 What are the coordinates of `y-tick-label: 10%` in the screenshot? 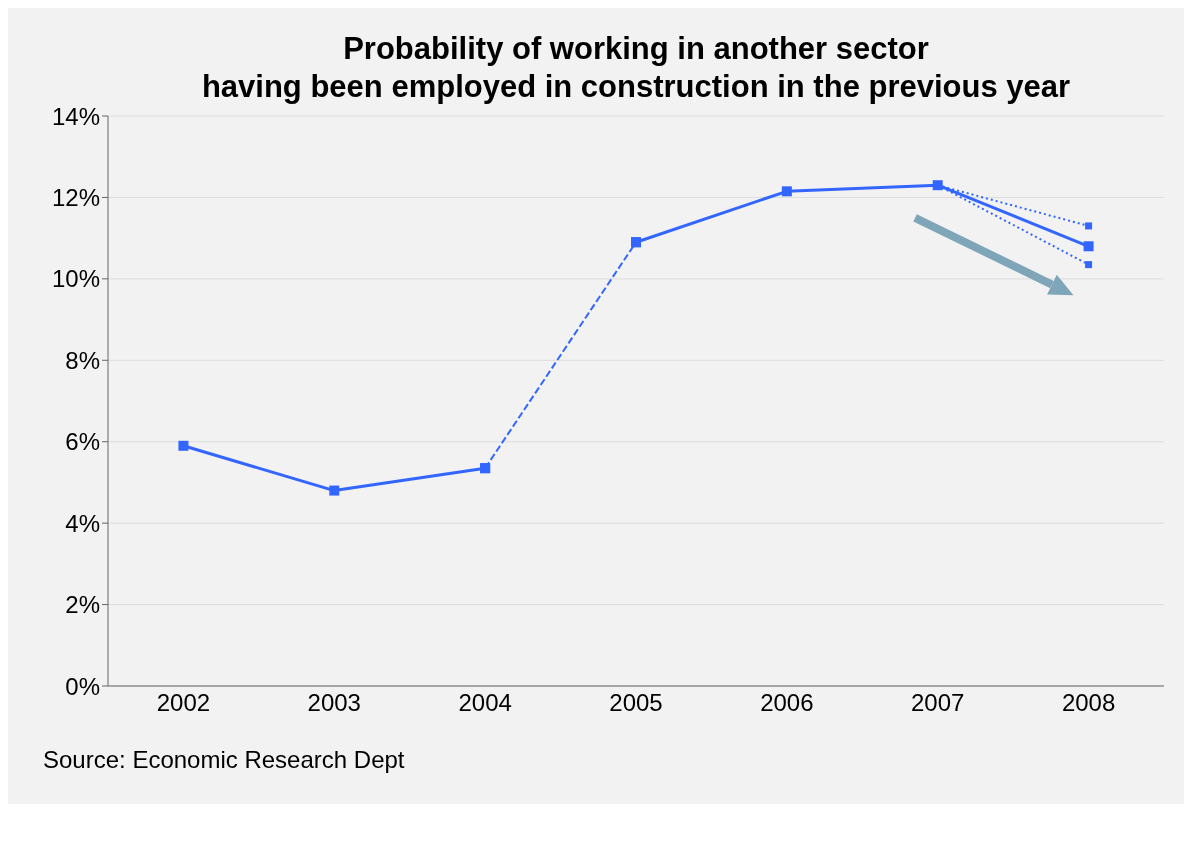 It's located at (75, 279).